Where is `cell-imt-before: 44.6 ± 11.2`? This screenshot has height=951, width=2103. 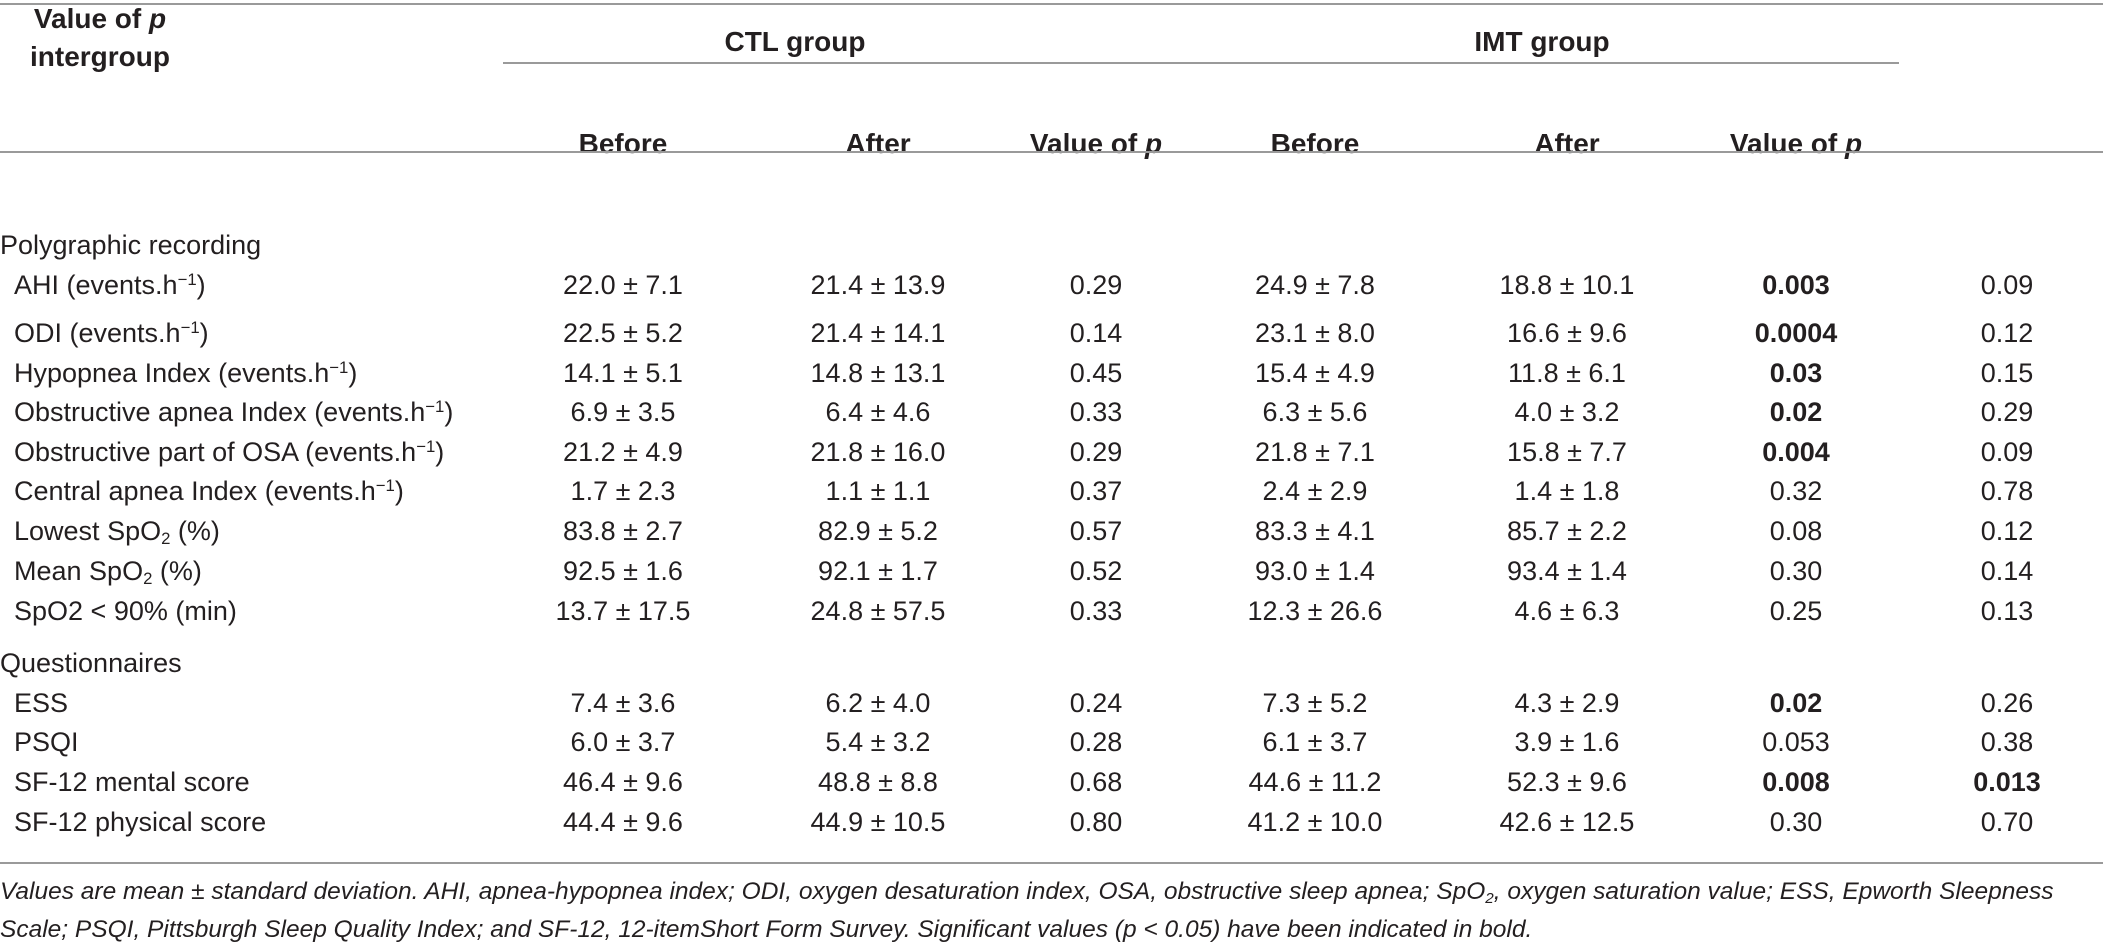
cell-imt-before: 44.6 ± 11.2 is located at coordinates (1315, 782).